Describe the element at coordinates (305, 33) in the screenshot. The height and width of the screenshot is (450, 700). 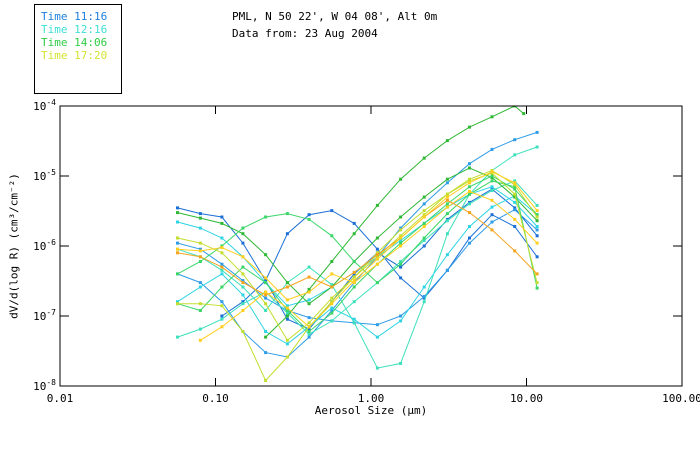
I see `plot-subtitle: Data from: 23 Aug 2004` at that location.